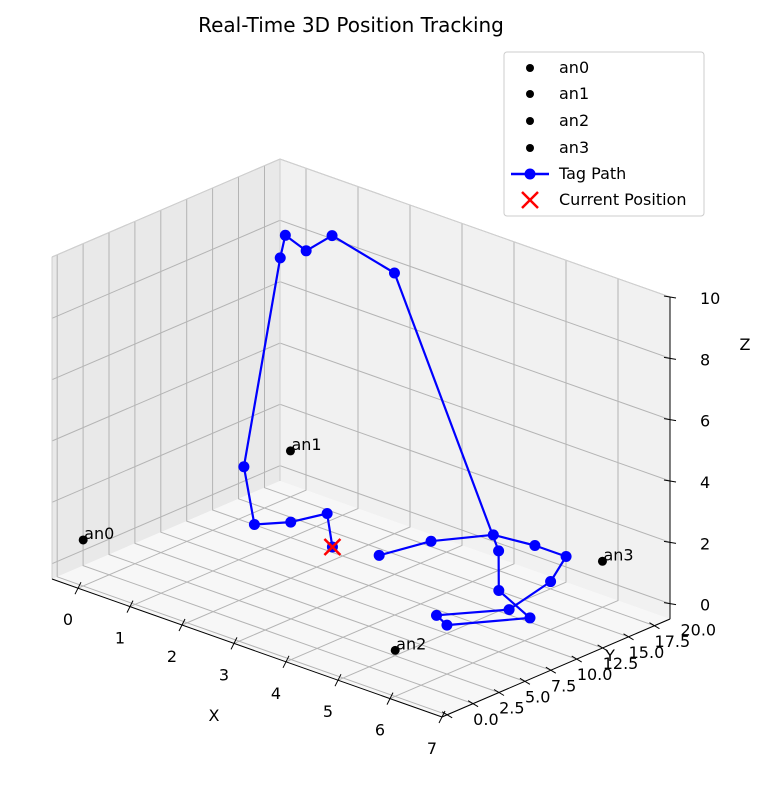 The width and height of the screenshot is (772, 785). Describe the element at coordinates (698, 630) in the screenshot. I see `y-tick-label: 20.0` at that location.